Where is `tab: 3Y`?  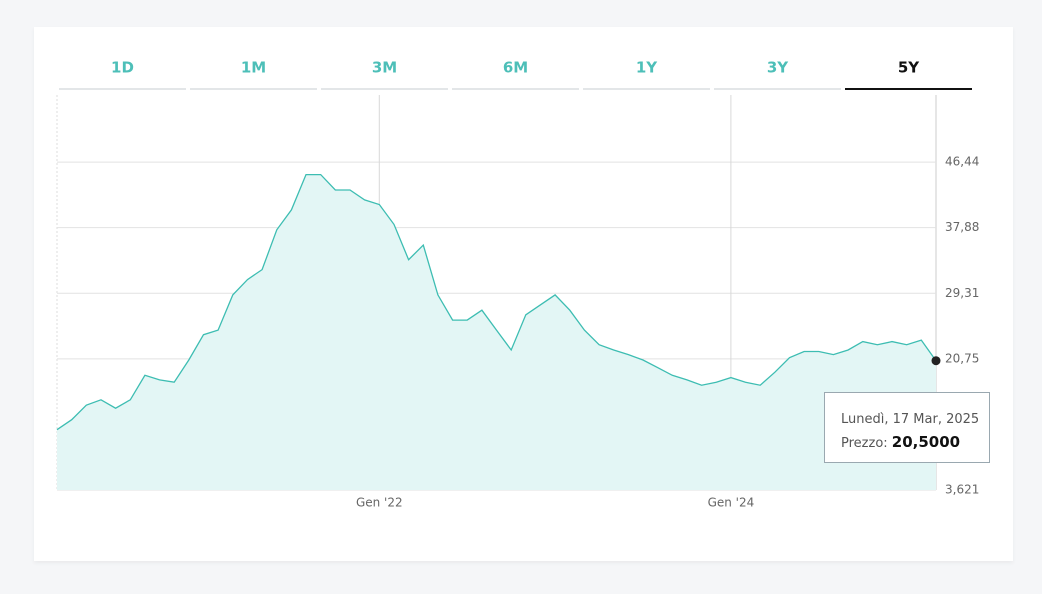 tab: 3Y is located at coordinates (778, 68).